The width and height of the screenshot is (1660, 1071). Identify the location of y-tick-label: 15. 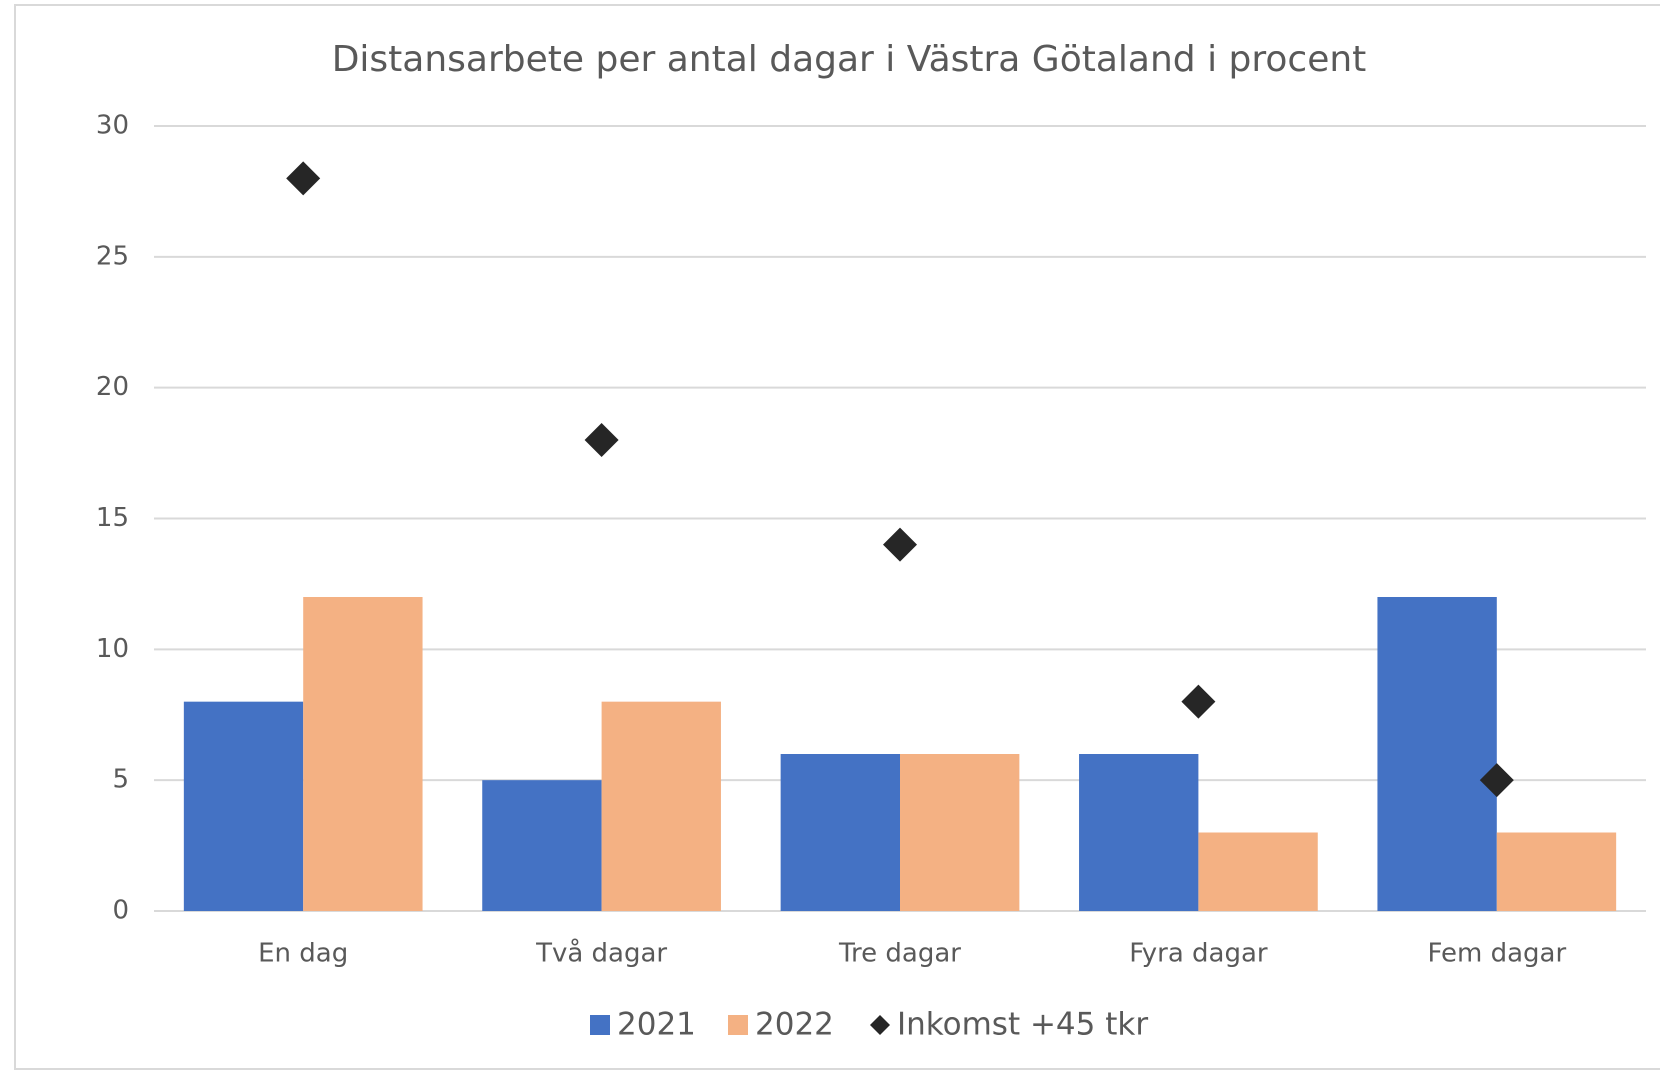
(112, 518).